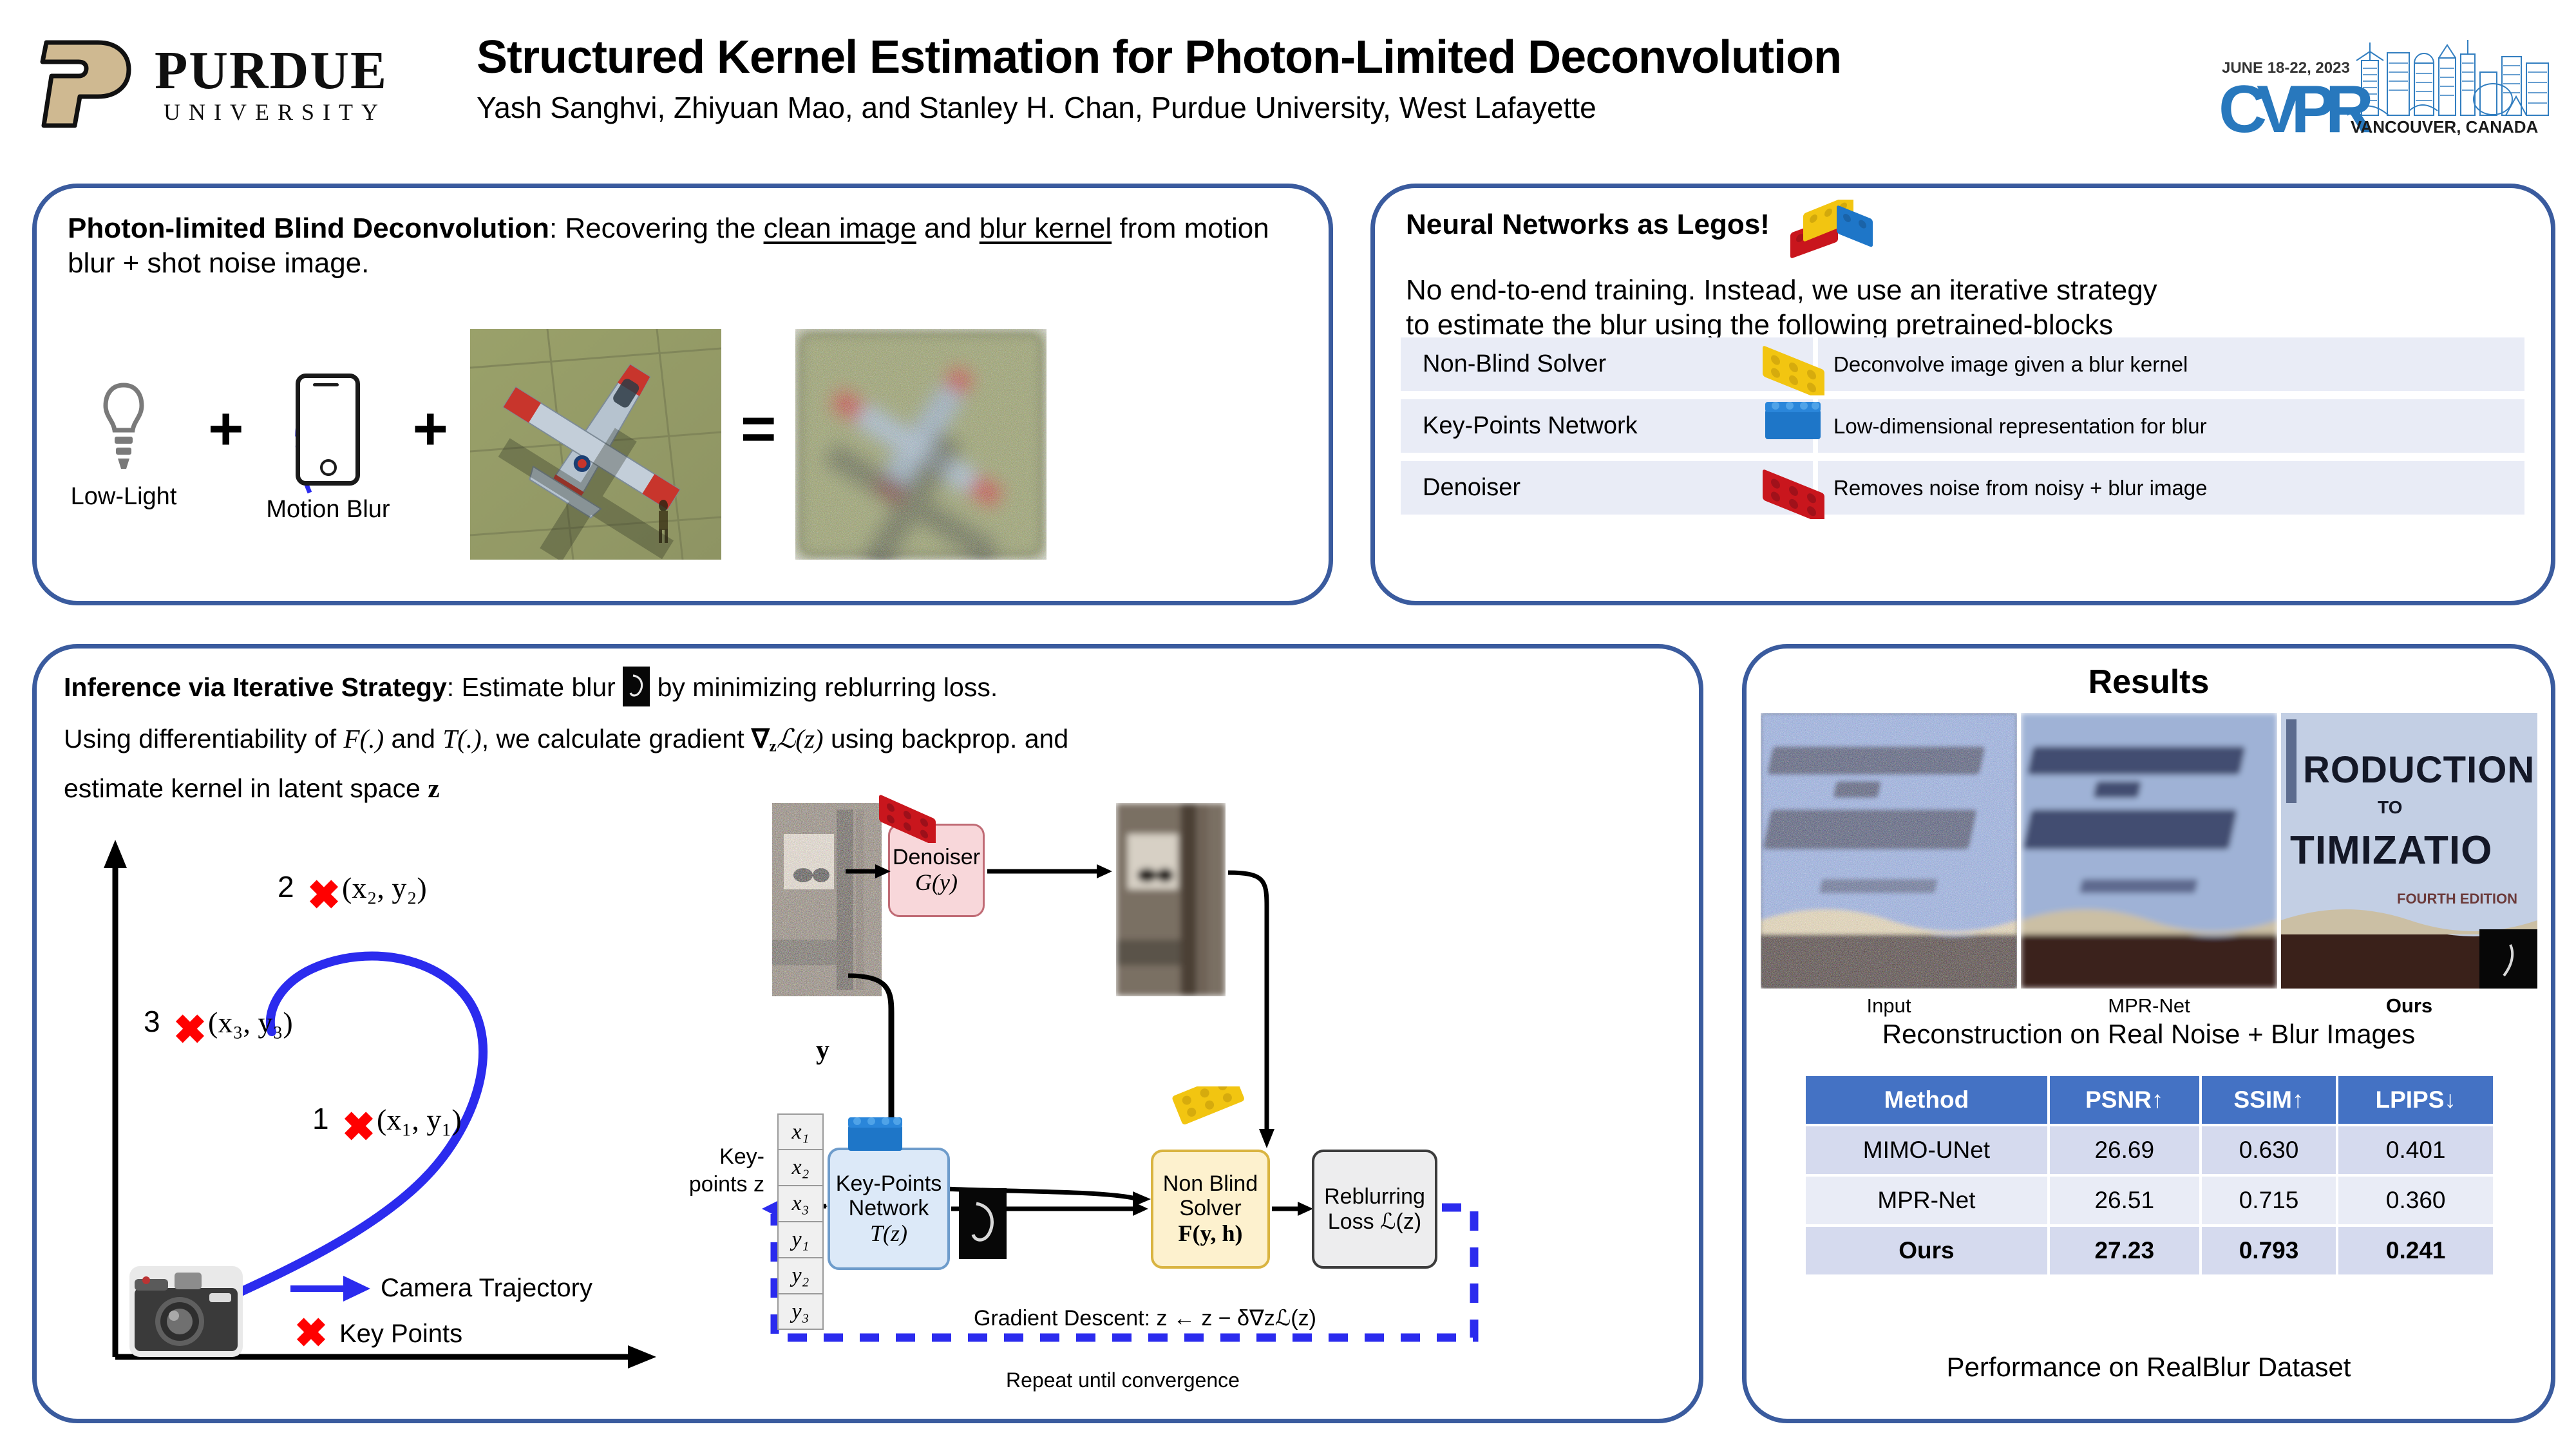 The image size is (2576, 1449). What do you see at coordinates (462, 739) in the screenshot?
I see `method-T: T(.)` at bounding box center [462, 739].